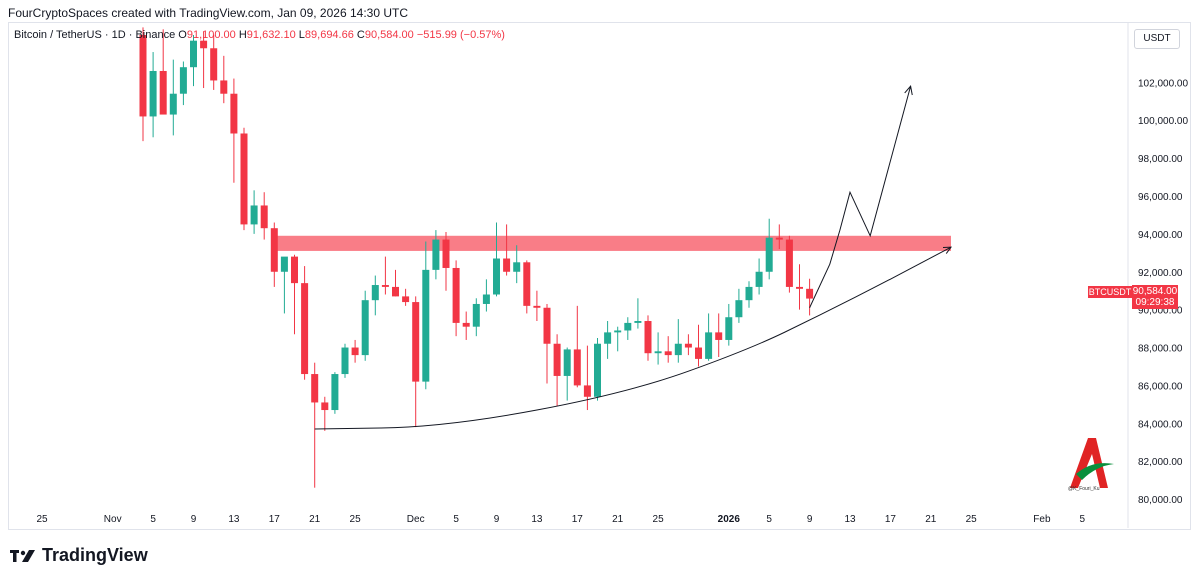 This screenshot has height=580, width=1199. Describe the element at coordinates (1157, 39) in the screenshot. I see `currency-selector: USDT` at that location.